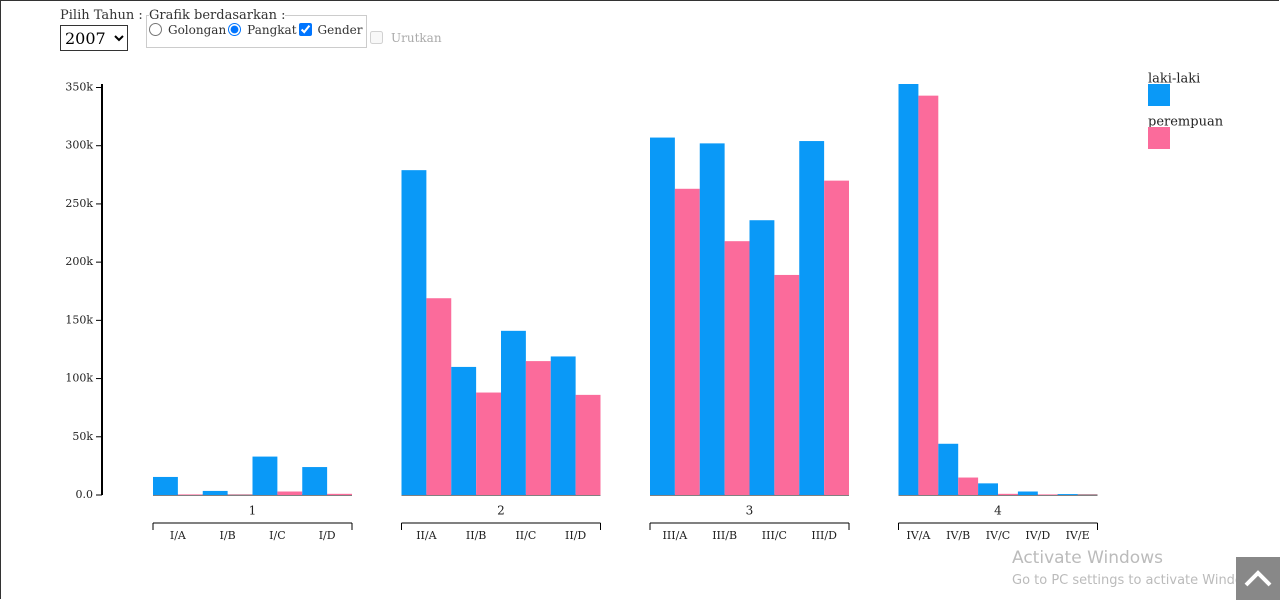 The width and height of the screenshot is (1280, 604). Describe the element at coordinates (79, 378) in the screenshot. I see `y-tick-label: 100k` at that location.